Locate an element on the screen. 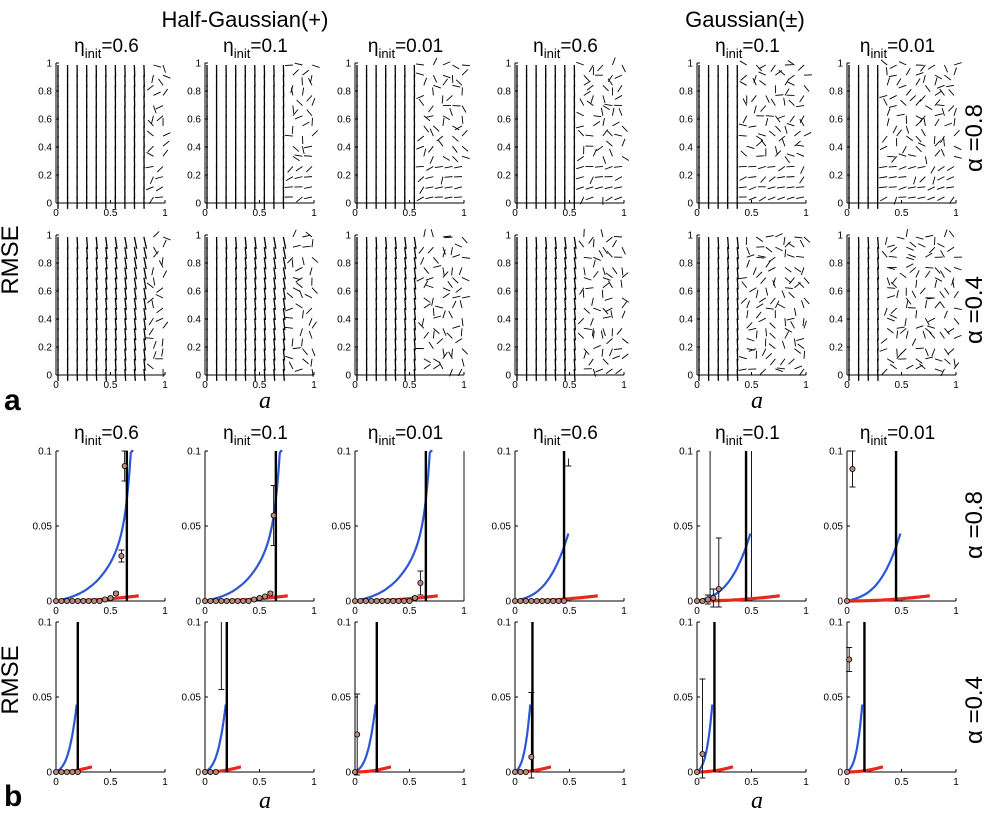 Image resolution: width=1004 pixels, height=818 pixels. x-tick-label: 0 is located at coordinates (847, 782).